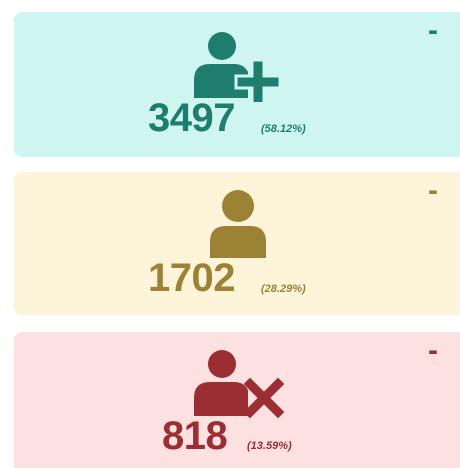  Describe the element at coordinates (269, 446) in the screenshot. I see `percentage: (13.59%)` at that location.